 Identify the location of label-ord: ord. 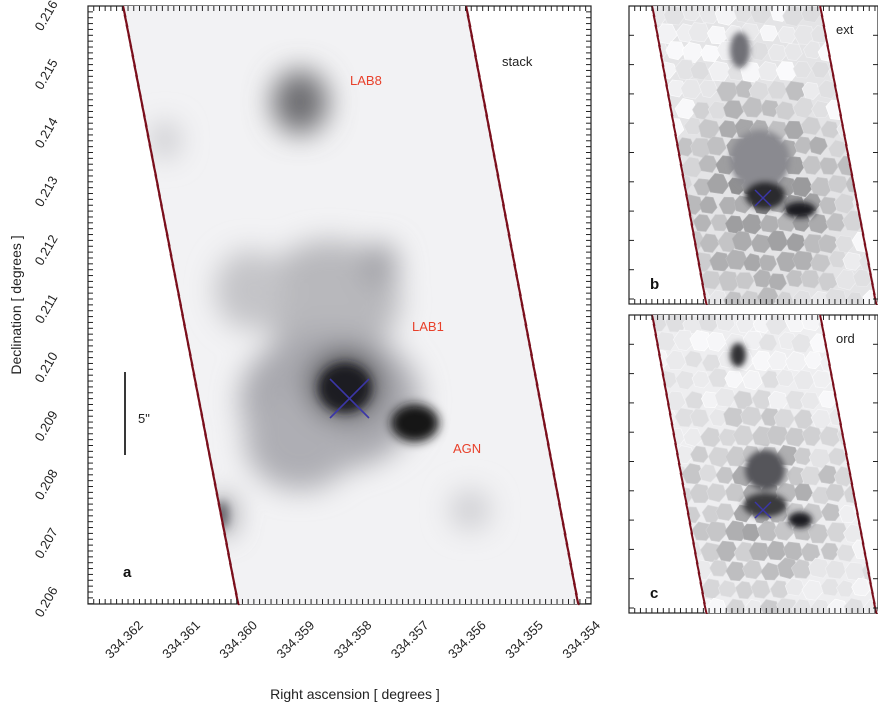
(845, 338).